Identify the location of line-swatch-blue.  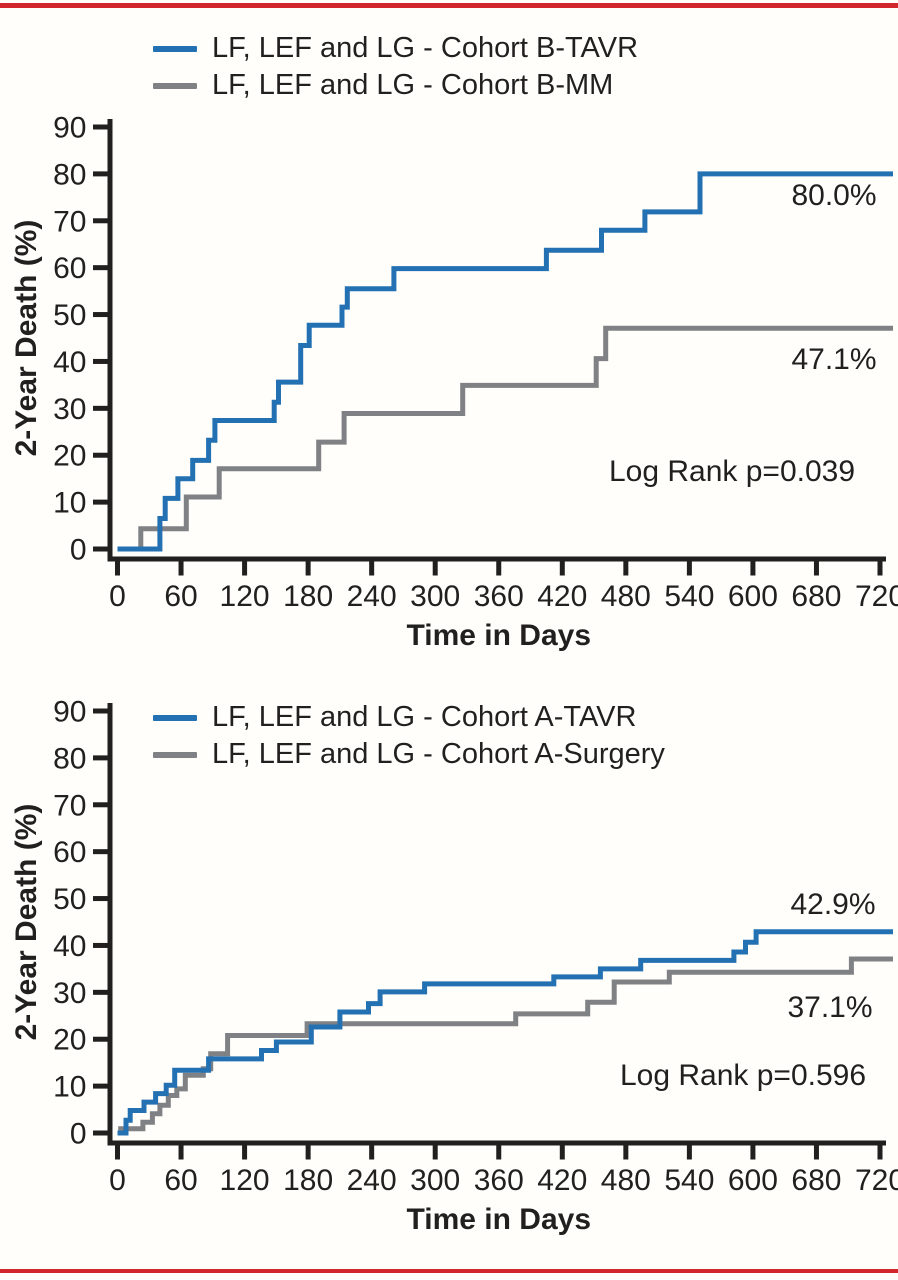
(175, 717).